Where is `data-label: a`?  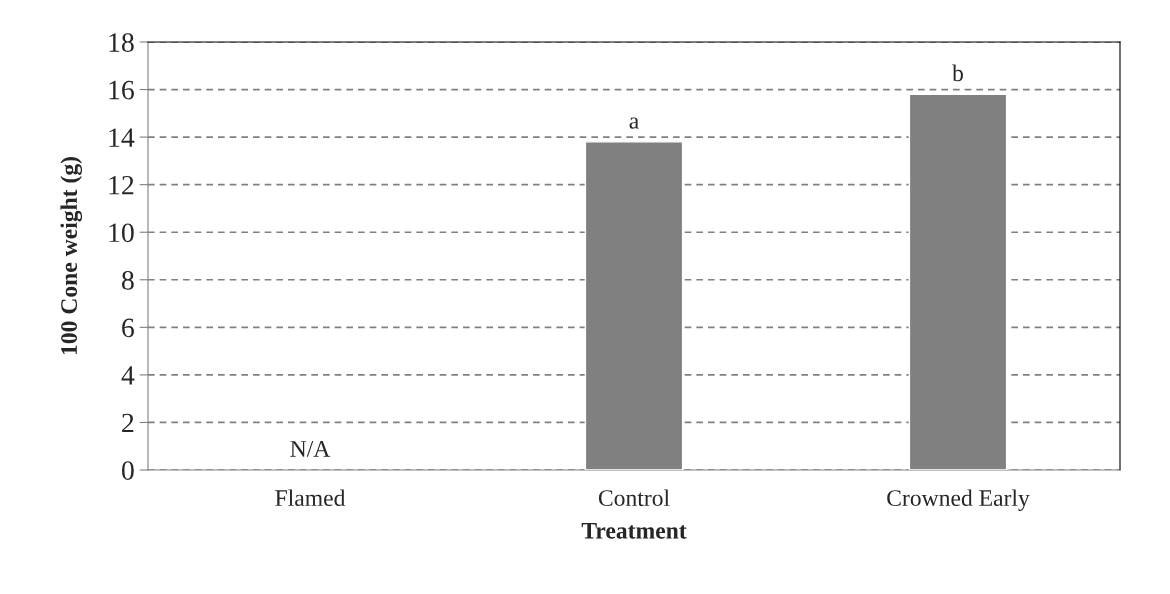 data-label: a is located at coordinates (634, 123).